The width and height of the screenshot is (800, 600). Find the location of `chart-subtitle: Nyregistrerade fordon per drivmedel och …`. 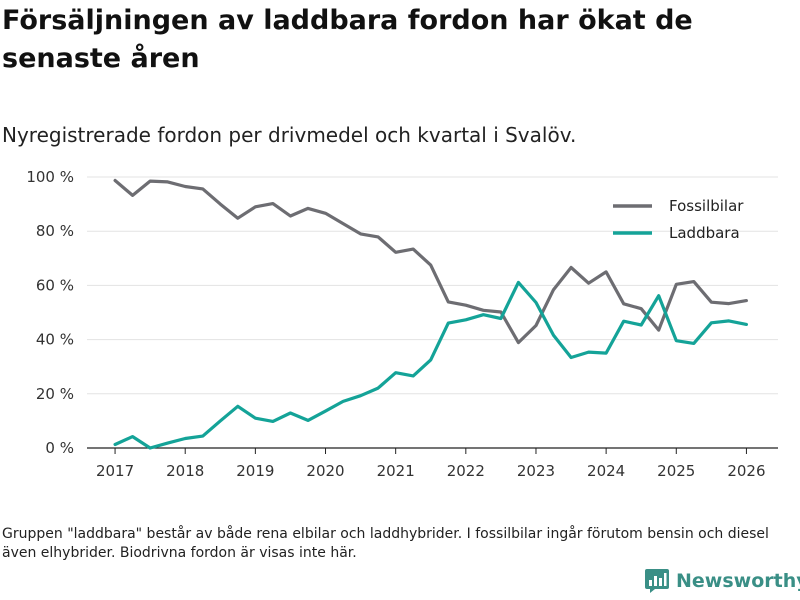

chart-subtitle: Nyregistrerade fordon per drivmedel och … is located at coordinates (289, 135).